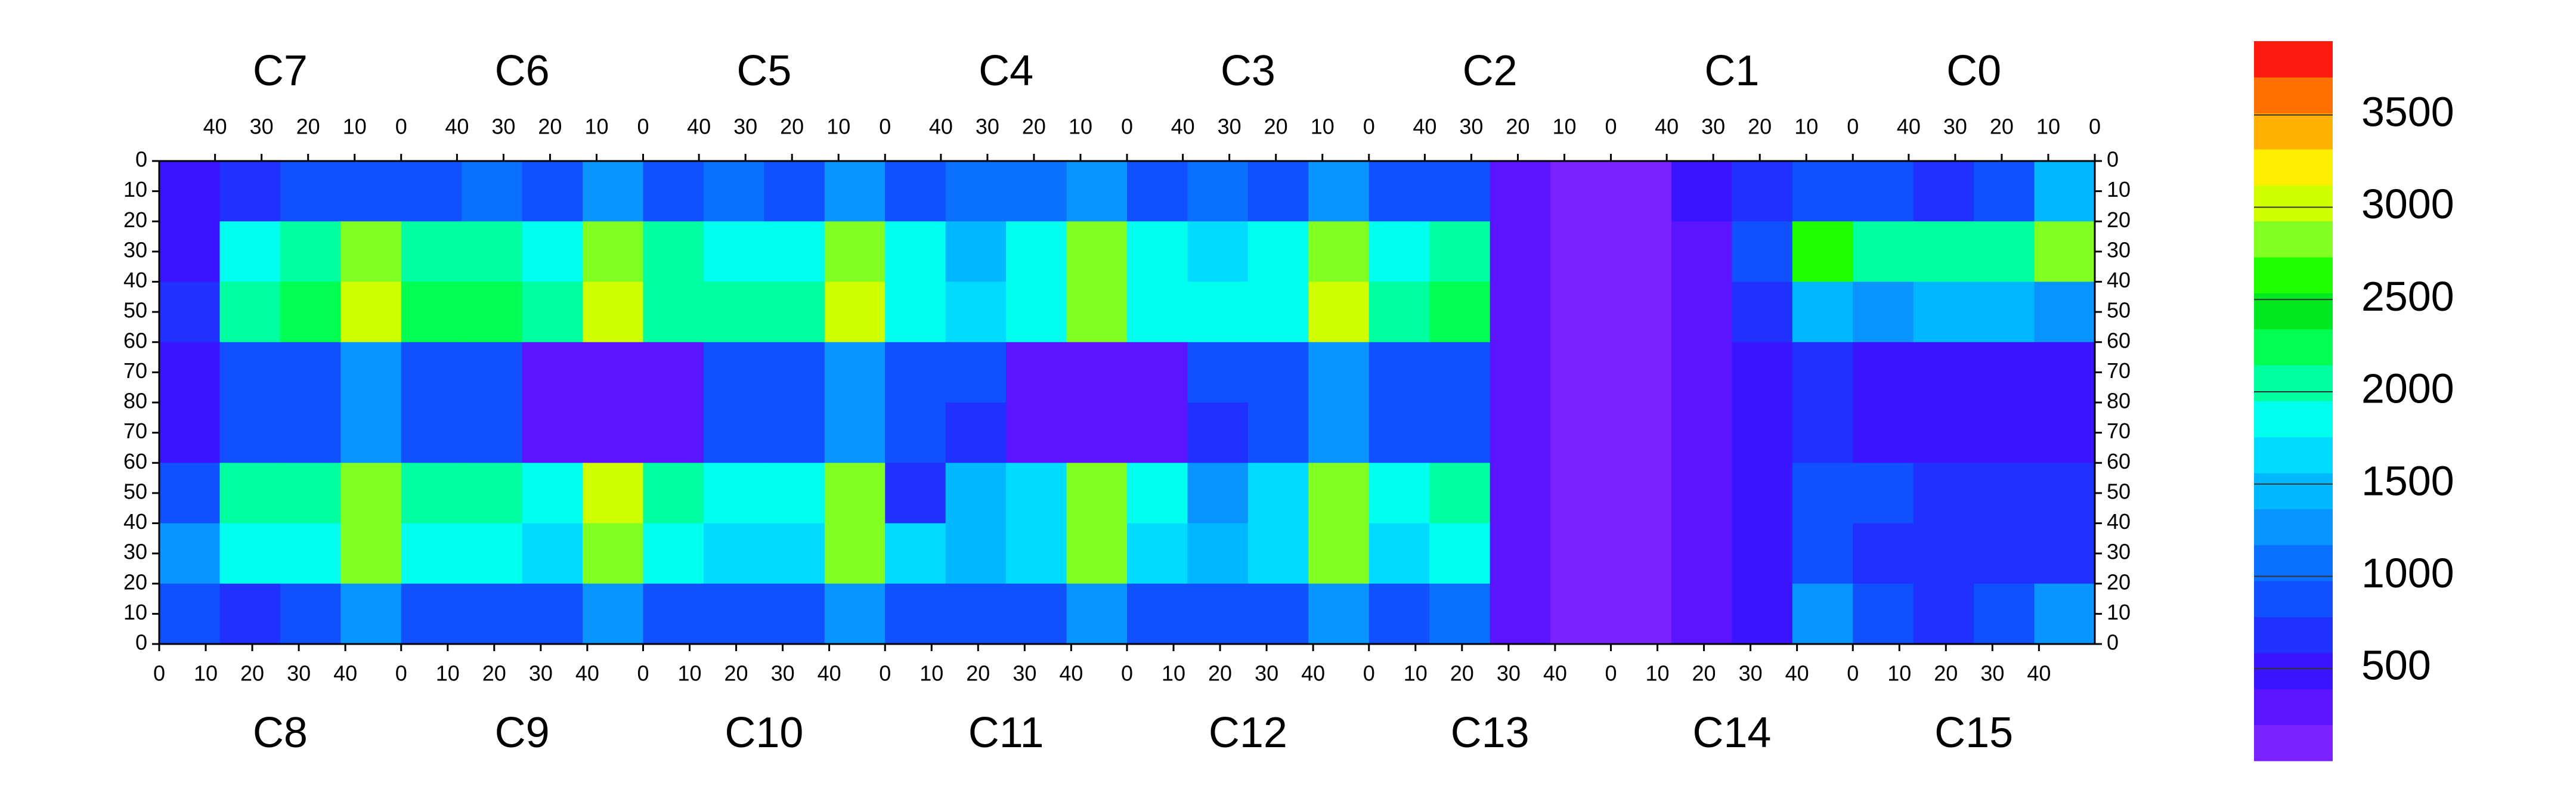  What do you see at coordinates (587, 674) in the screenshot?
I see `x-tick-label: 40` at bounding box center [587, 674].